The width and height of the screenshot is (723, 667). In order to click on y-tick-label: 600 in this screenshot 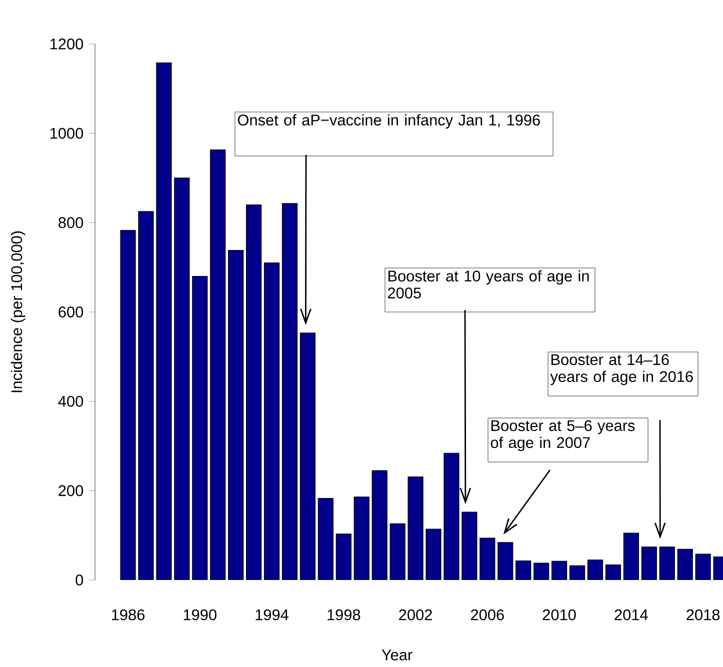, I will do `click(71, 312)`.